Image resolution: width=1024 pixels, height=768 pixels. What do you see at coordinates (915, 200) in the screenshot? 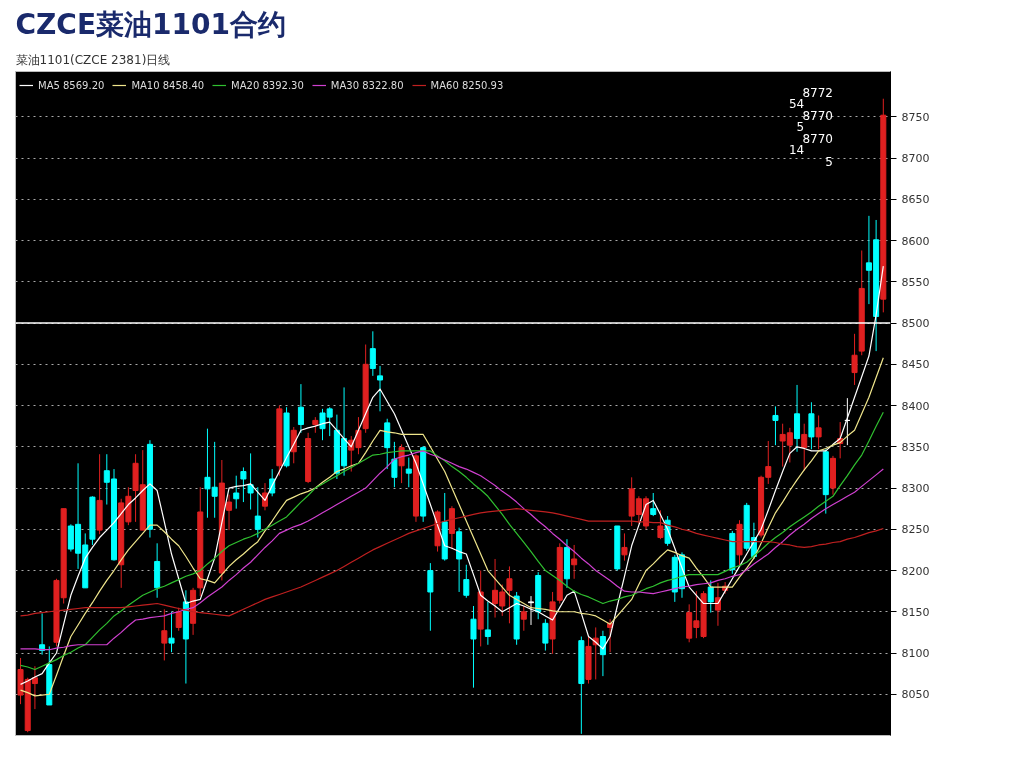
I see `y-tick-label: 8650` at bounding box center [915, 200].